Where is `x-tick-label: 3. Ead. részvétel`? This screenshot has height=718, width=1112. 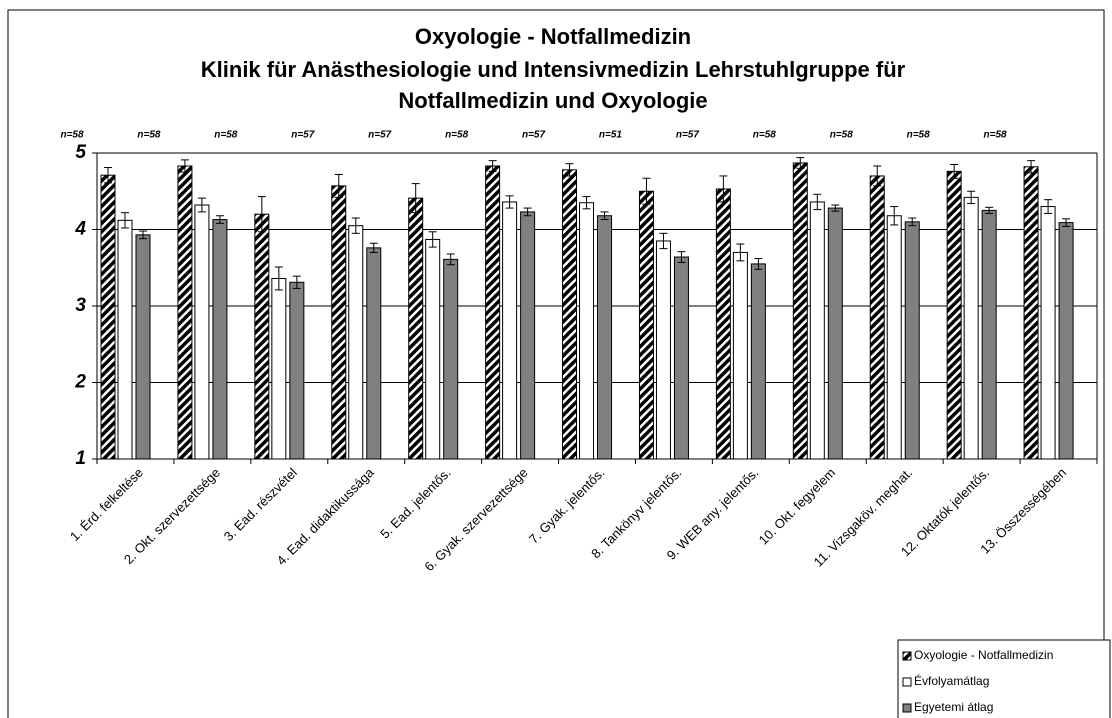 x-tick-label: 3. Ead. részvétel is located at coordinates (260, 504).